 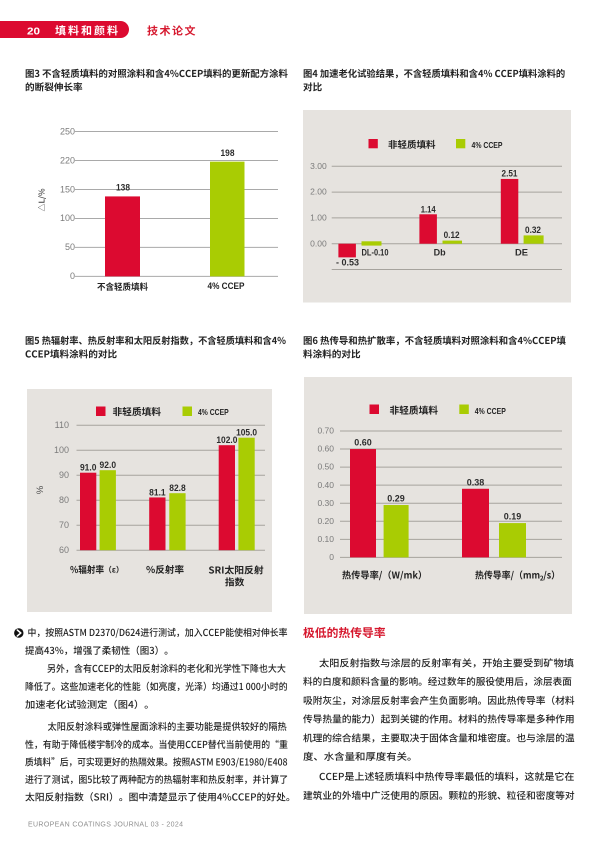 I want to click on svg-text: - 0.53, so click(x=347, y=263).